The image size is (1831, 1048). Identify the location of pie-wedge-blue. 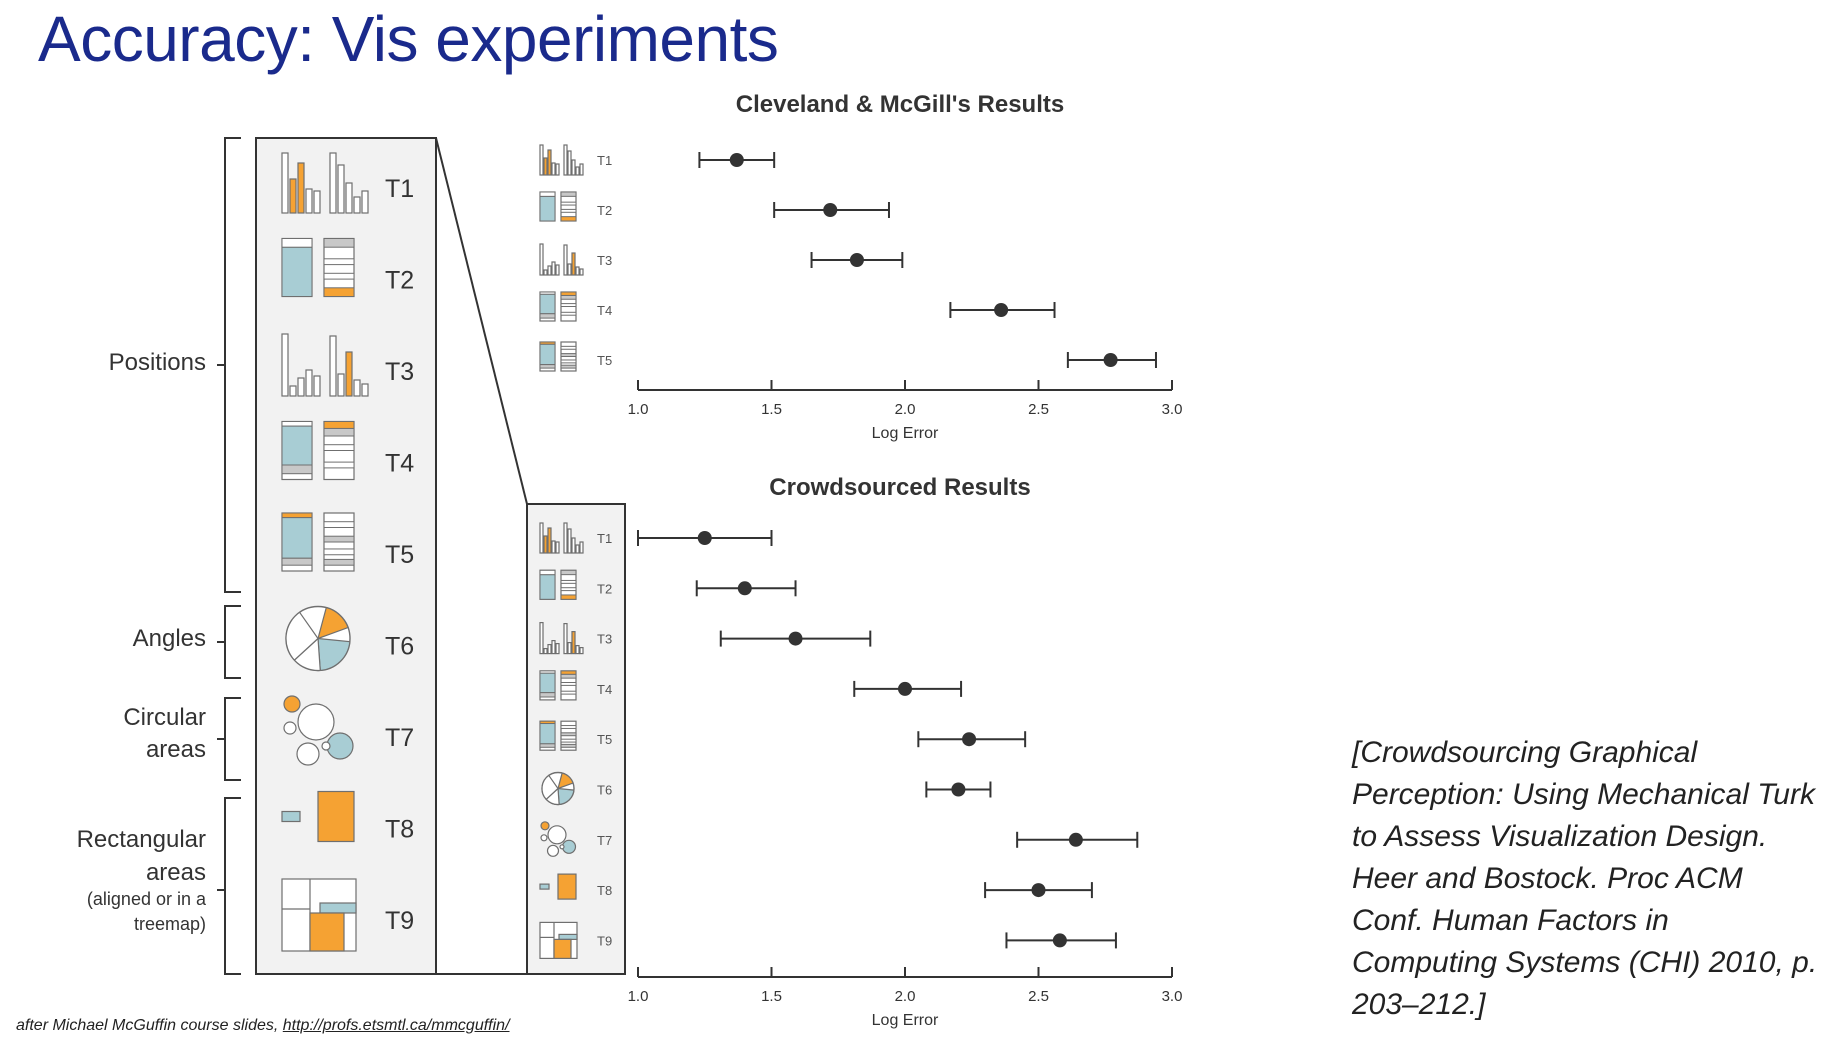
(334, 654).